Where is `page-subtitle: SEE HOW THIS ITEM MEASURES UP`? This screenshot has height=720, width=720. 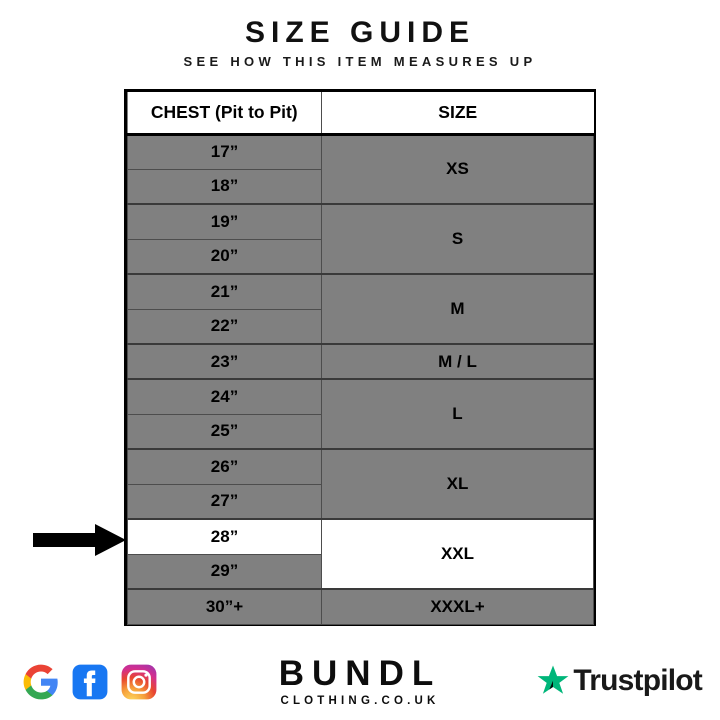
page-subtitle: SEE HOW THIS ITEM MEASURES UP is located at coordinates (360, 61).